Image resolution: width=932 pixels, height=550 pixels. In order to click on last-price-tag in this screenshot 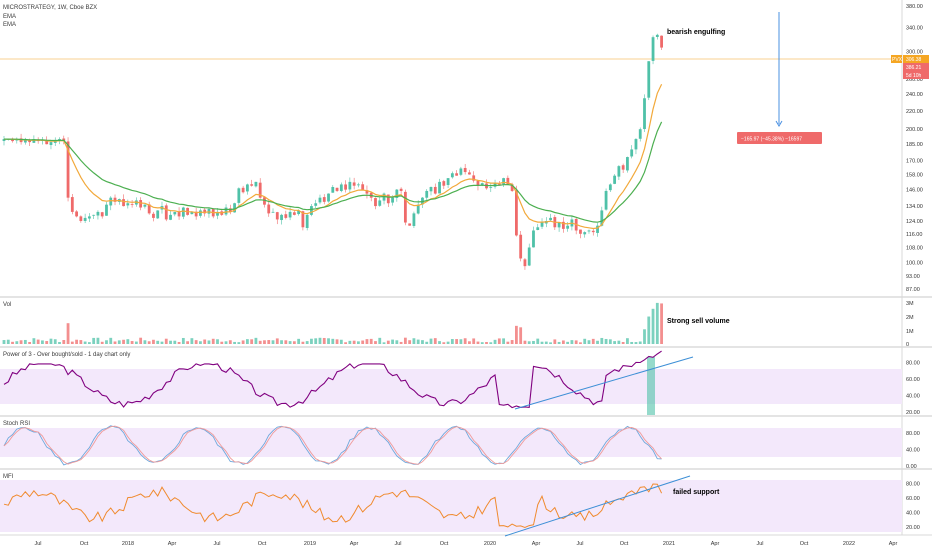, I will do `click(896, 59)`.